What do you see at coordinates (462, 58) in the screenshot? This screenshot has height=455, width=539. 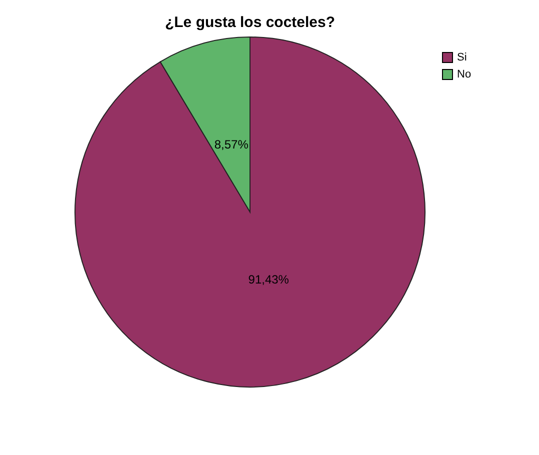 I see `legend-label: Si` at bounding box center [462, 58].